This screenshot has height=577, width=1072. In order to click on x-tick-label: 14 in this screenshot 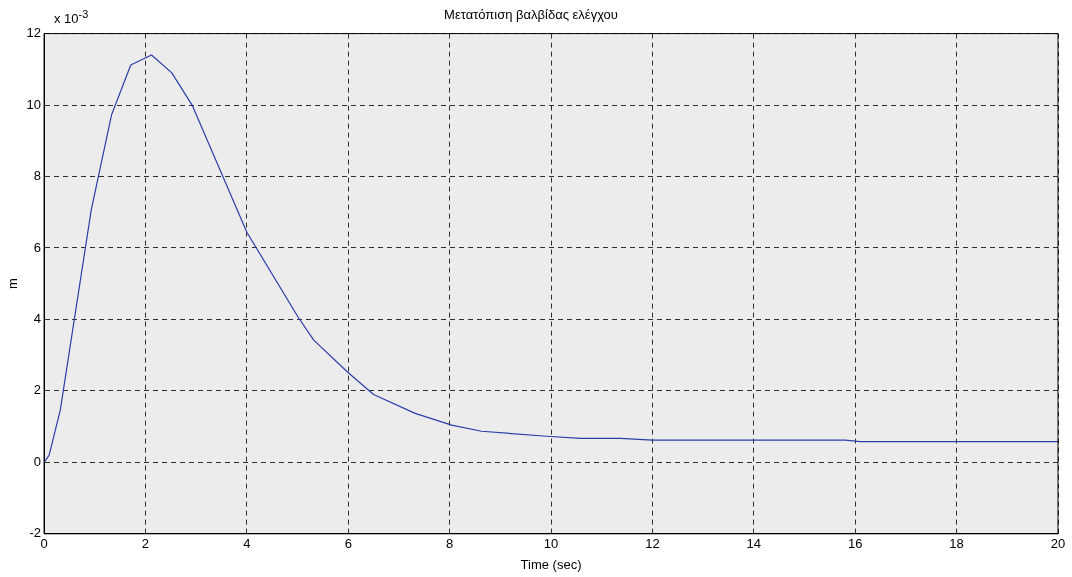, I will do `click(754, 544)`.